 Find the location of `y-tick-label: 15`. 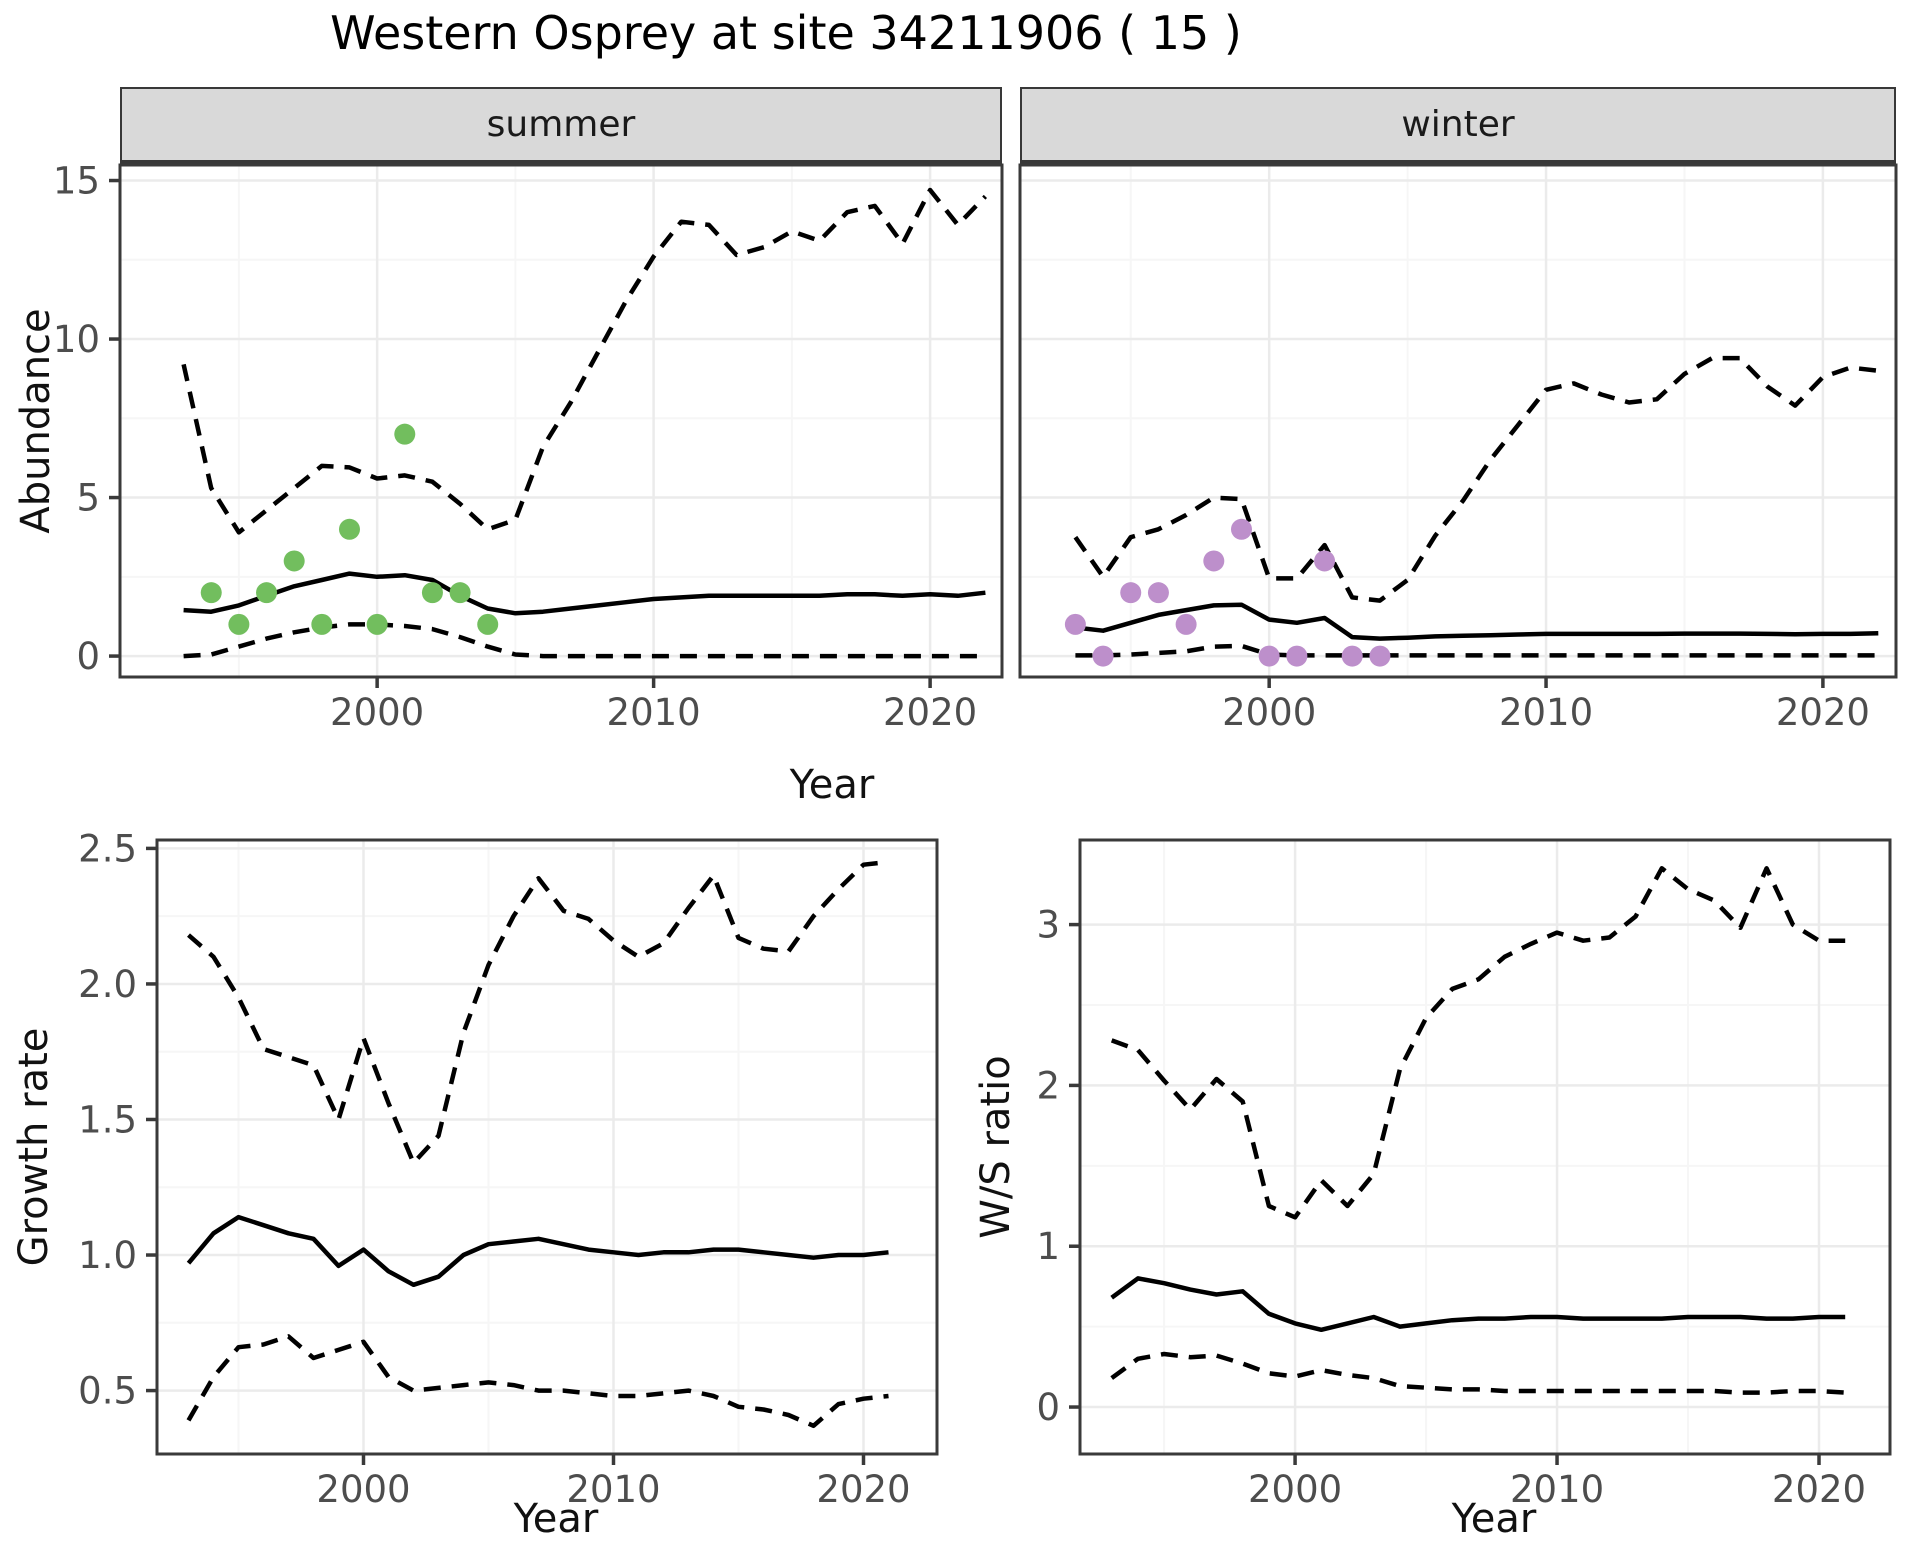

y-tick-label: 15 is located at coordinates (76, 181).